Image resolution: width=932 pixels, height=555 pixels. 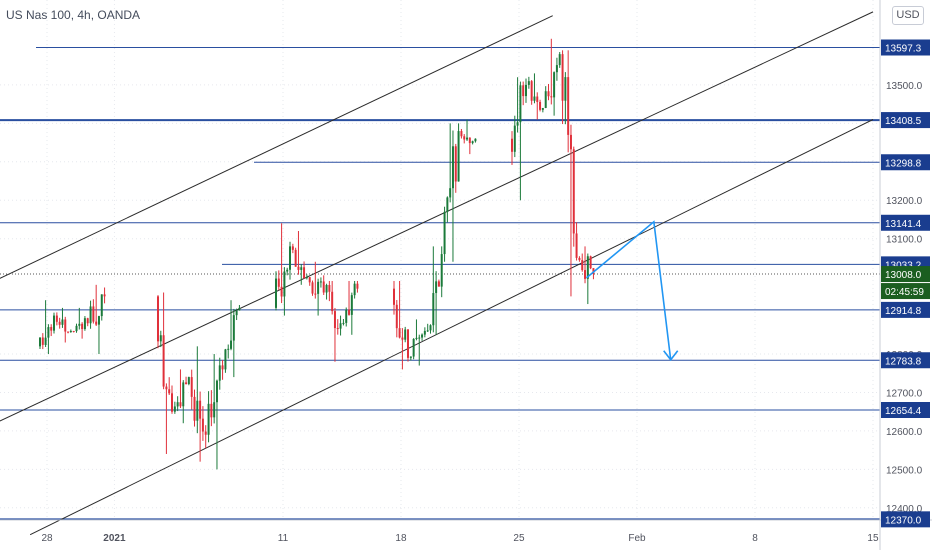 I want to click on price-level-label: 12654.4, so click(x=903, y=411).